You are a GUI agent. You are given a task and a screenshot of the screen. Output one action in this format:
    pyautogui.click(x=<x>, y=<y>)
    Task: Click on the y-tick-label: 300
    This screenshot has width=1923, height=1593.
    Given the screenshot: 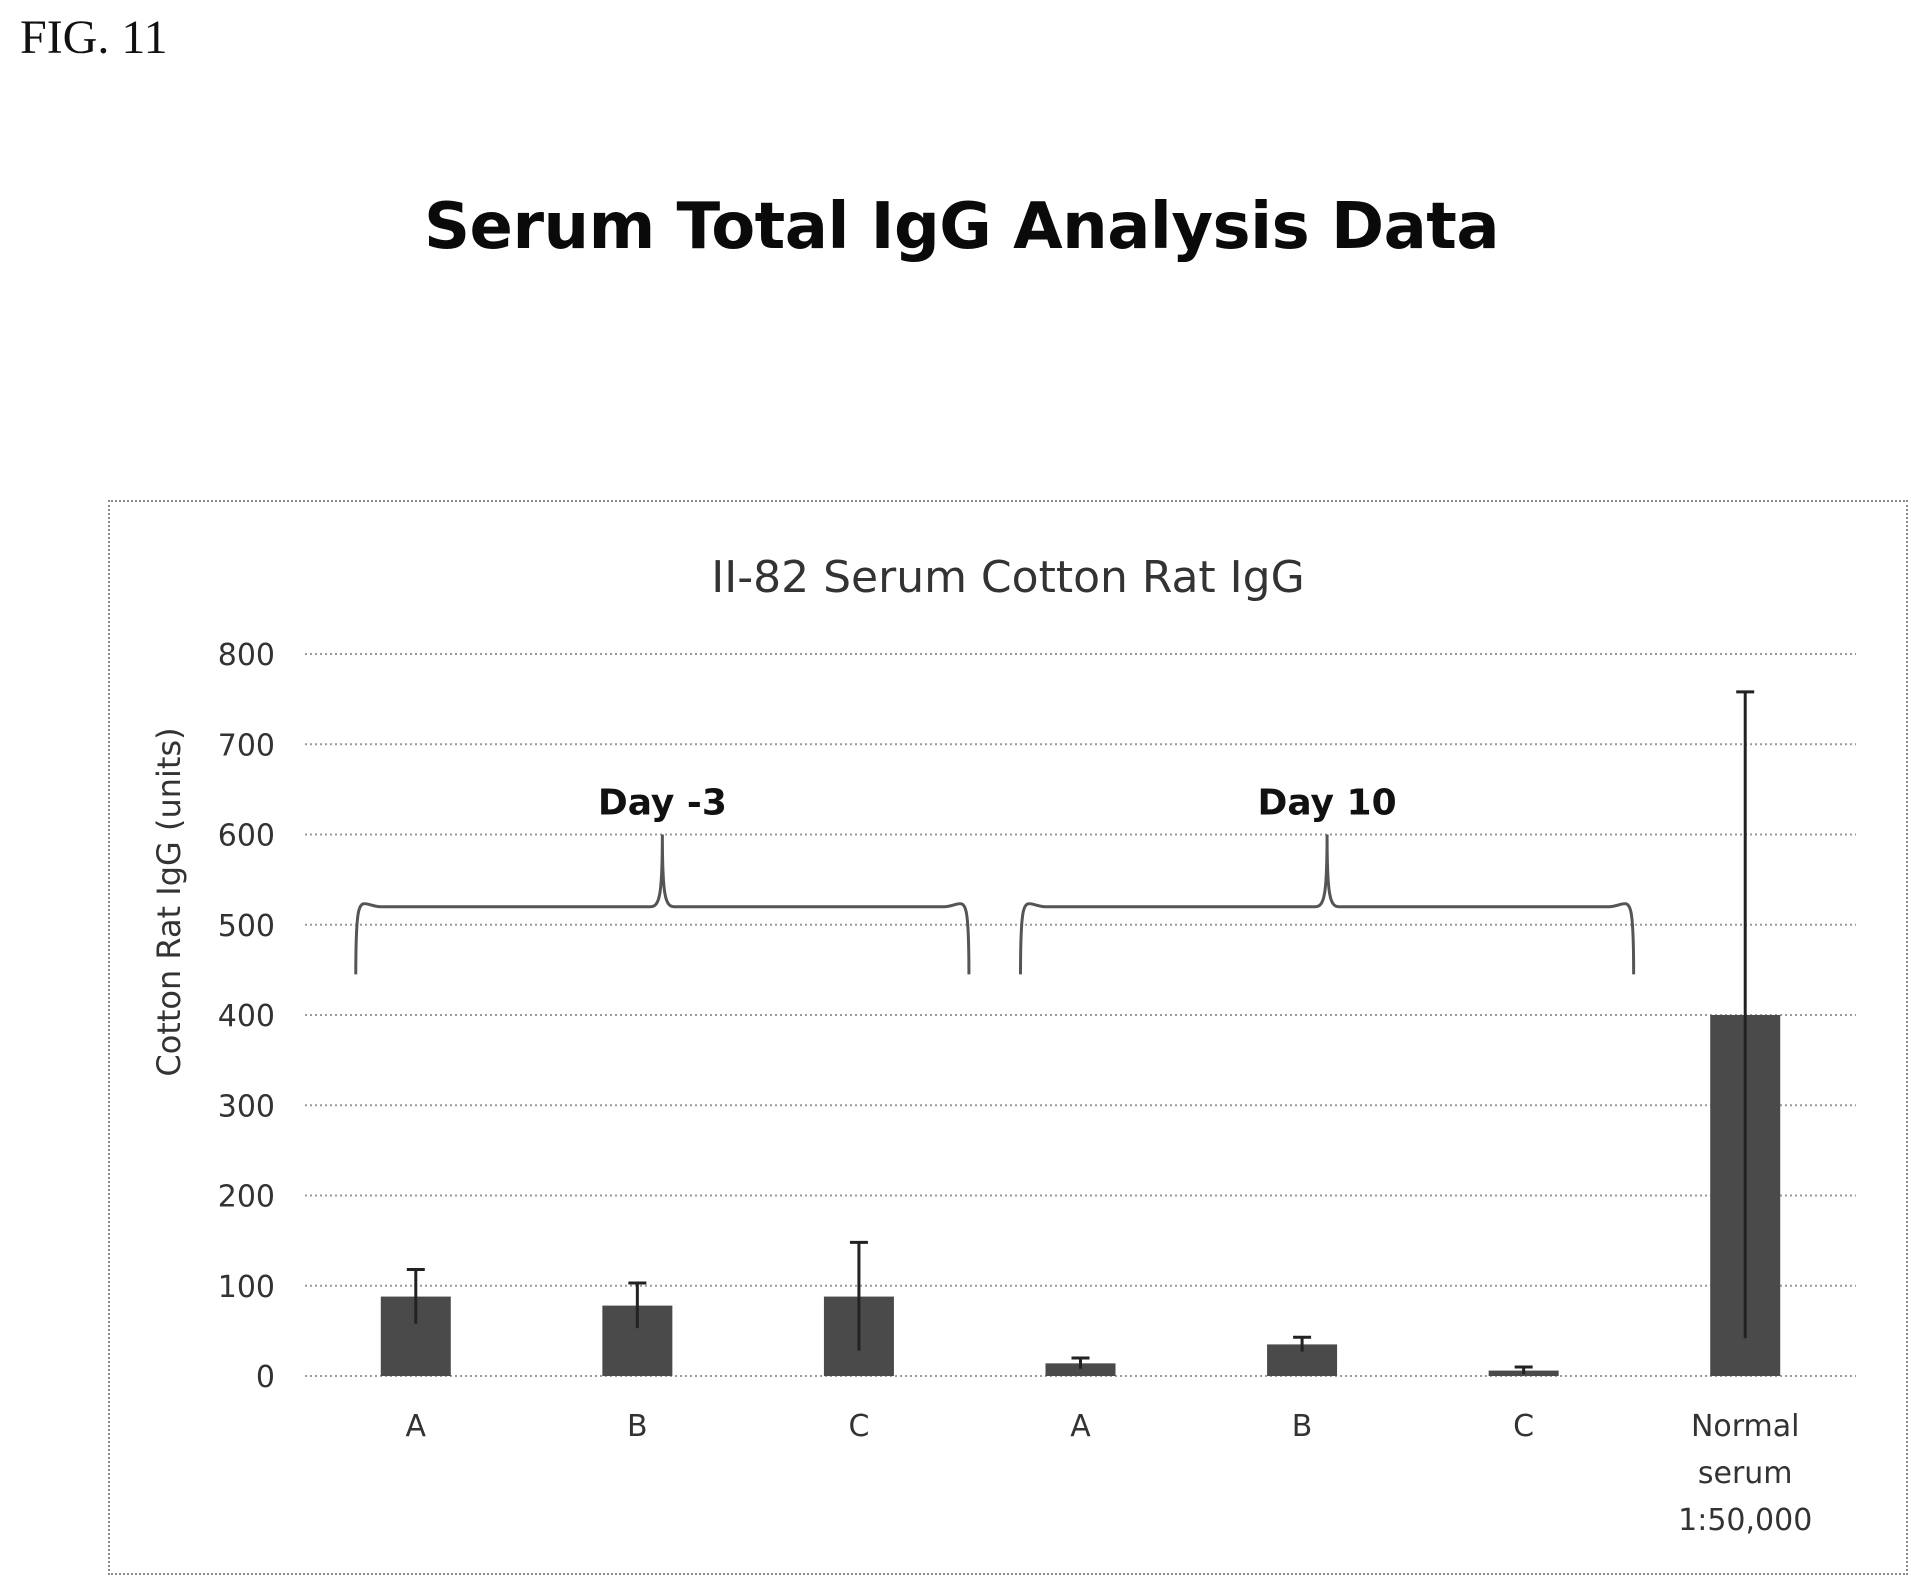 What is the action you would take?
    pyautogui.click(x=246, y=1106)
    